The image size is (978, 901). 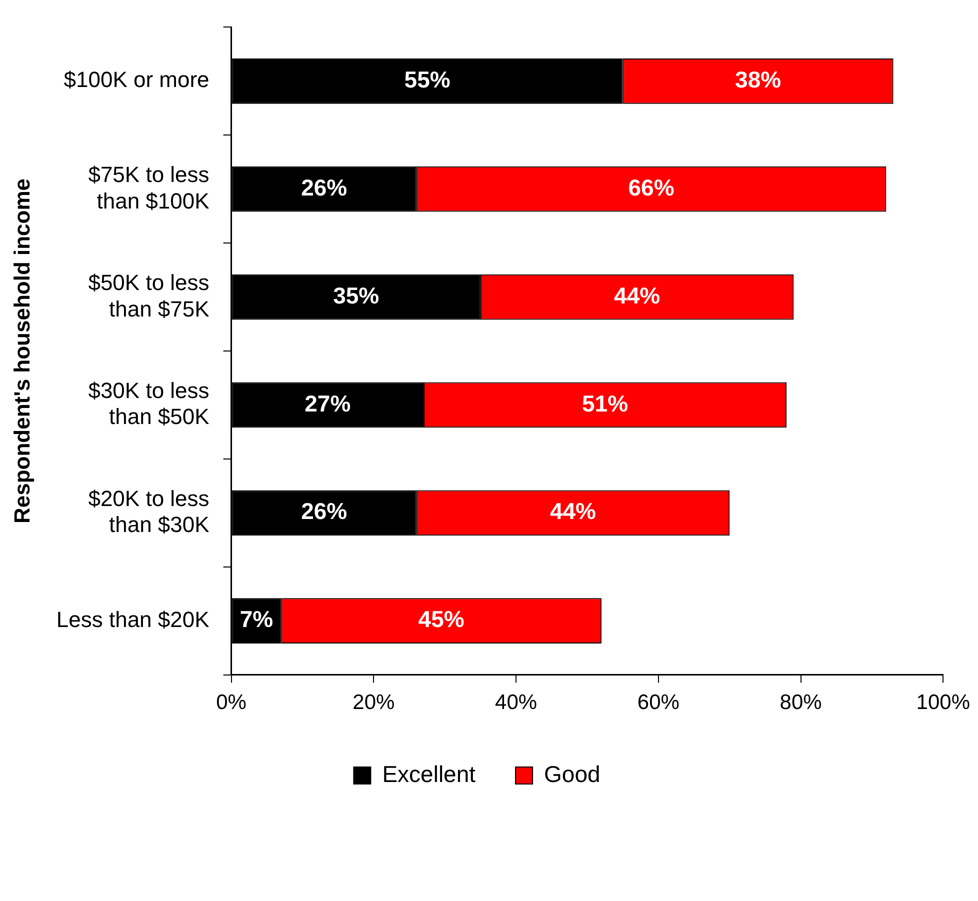 What do you see at coordinates (327, 403) in the screenshot?
I see `data-label: 27%` at bounding box center [327, 403].